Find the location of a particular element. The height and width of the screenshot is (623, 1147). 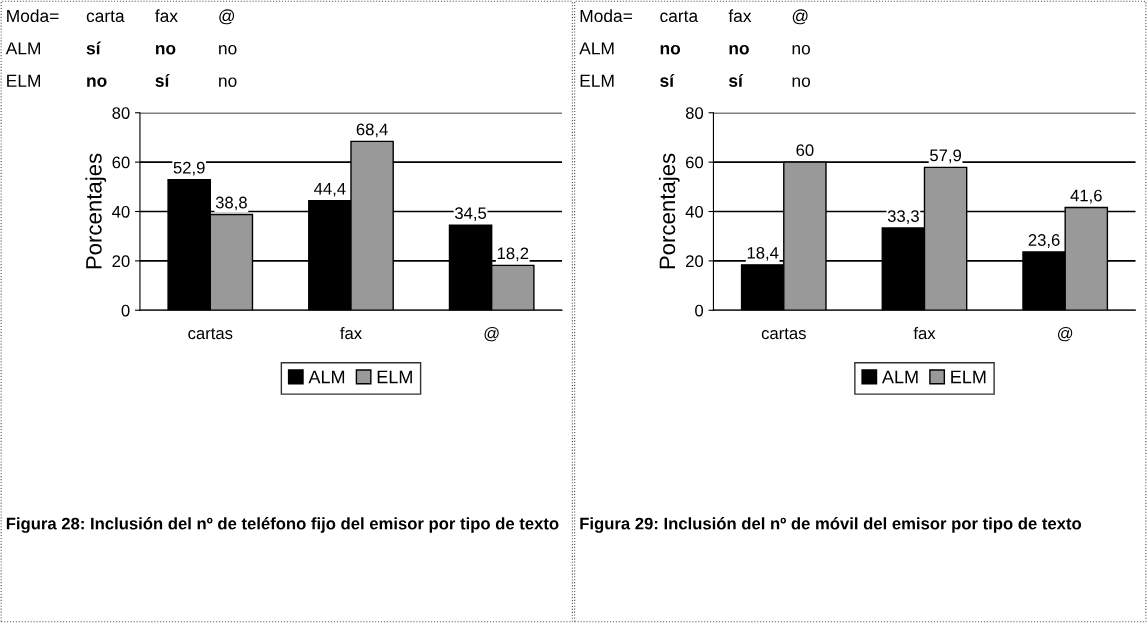

text: Figura 29: Inclusión del nº de móvil del emisor por tipo de texto is located at coordinates (831, 525).